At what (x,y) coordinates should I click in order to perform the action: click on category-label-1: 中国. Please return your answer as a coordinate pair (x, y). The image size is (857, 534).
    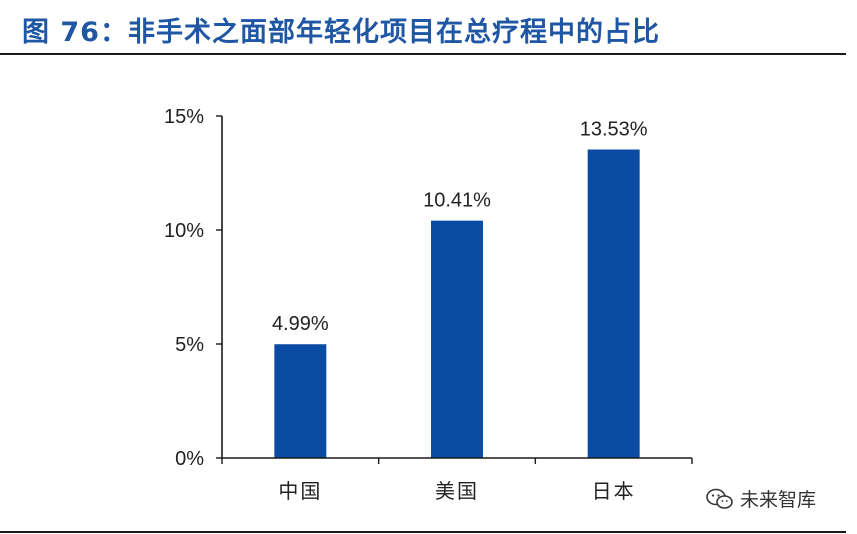
    Looking at the image, I should click on (300, 491).